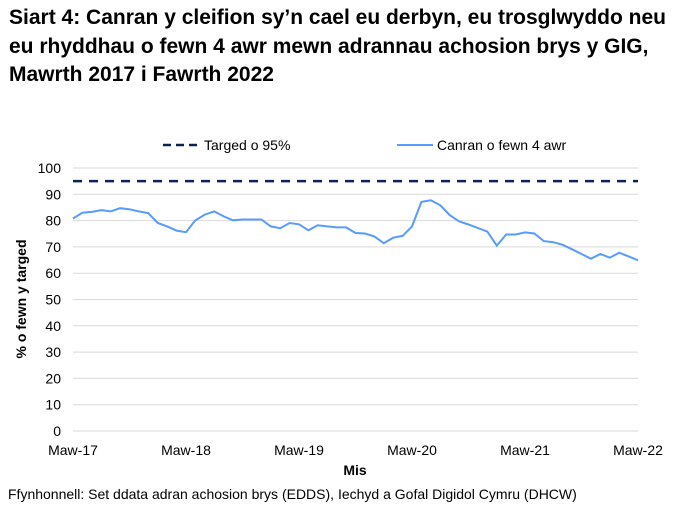 The image size is (677, 515). What do you see at coordinates (355, 470) in the screenshot?
I see `x-axis-label: Mis` at bounding box center [355, 470].